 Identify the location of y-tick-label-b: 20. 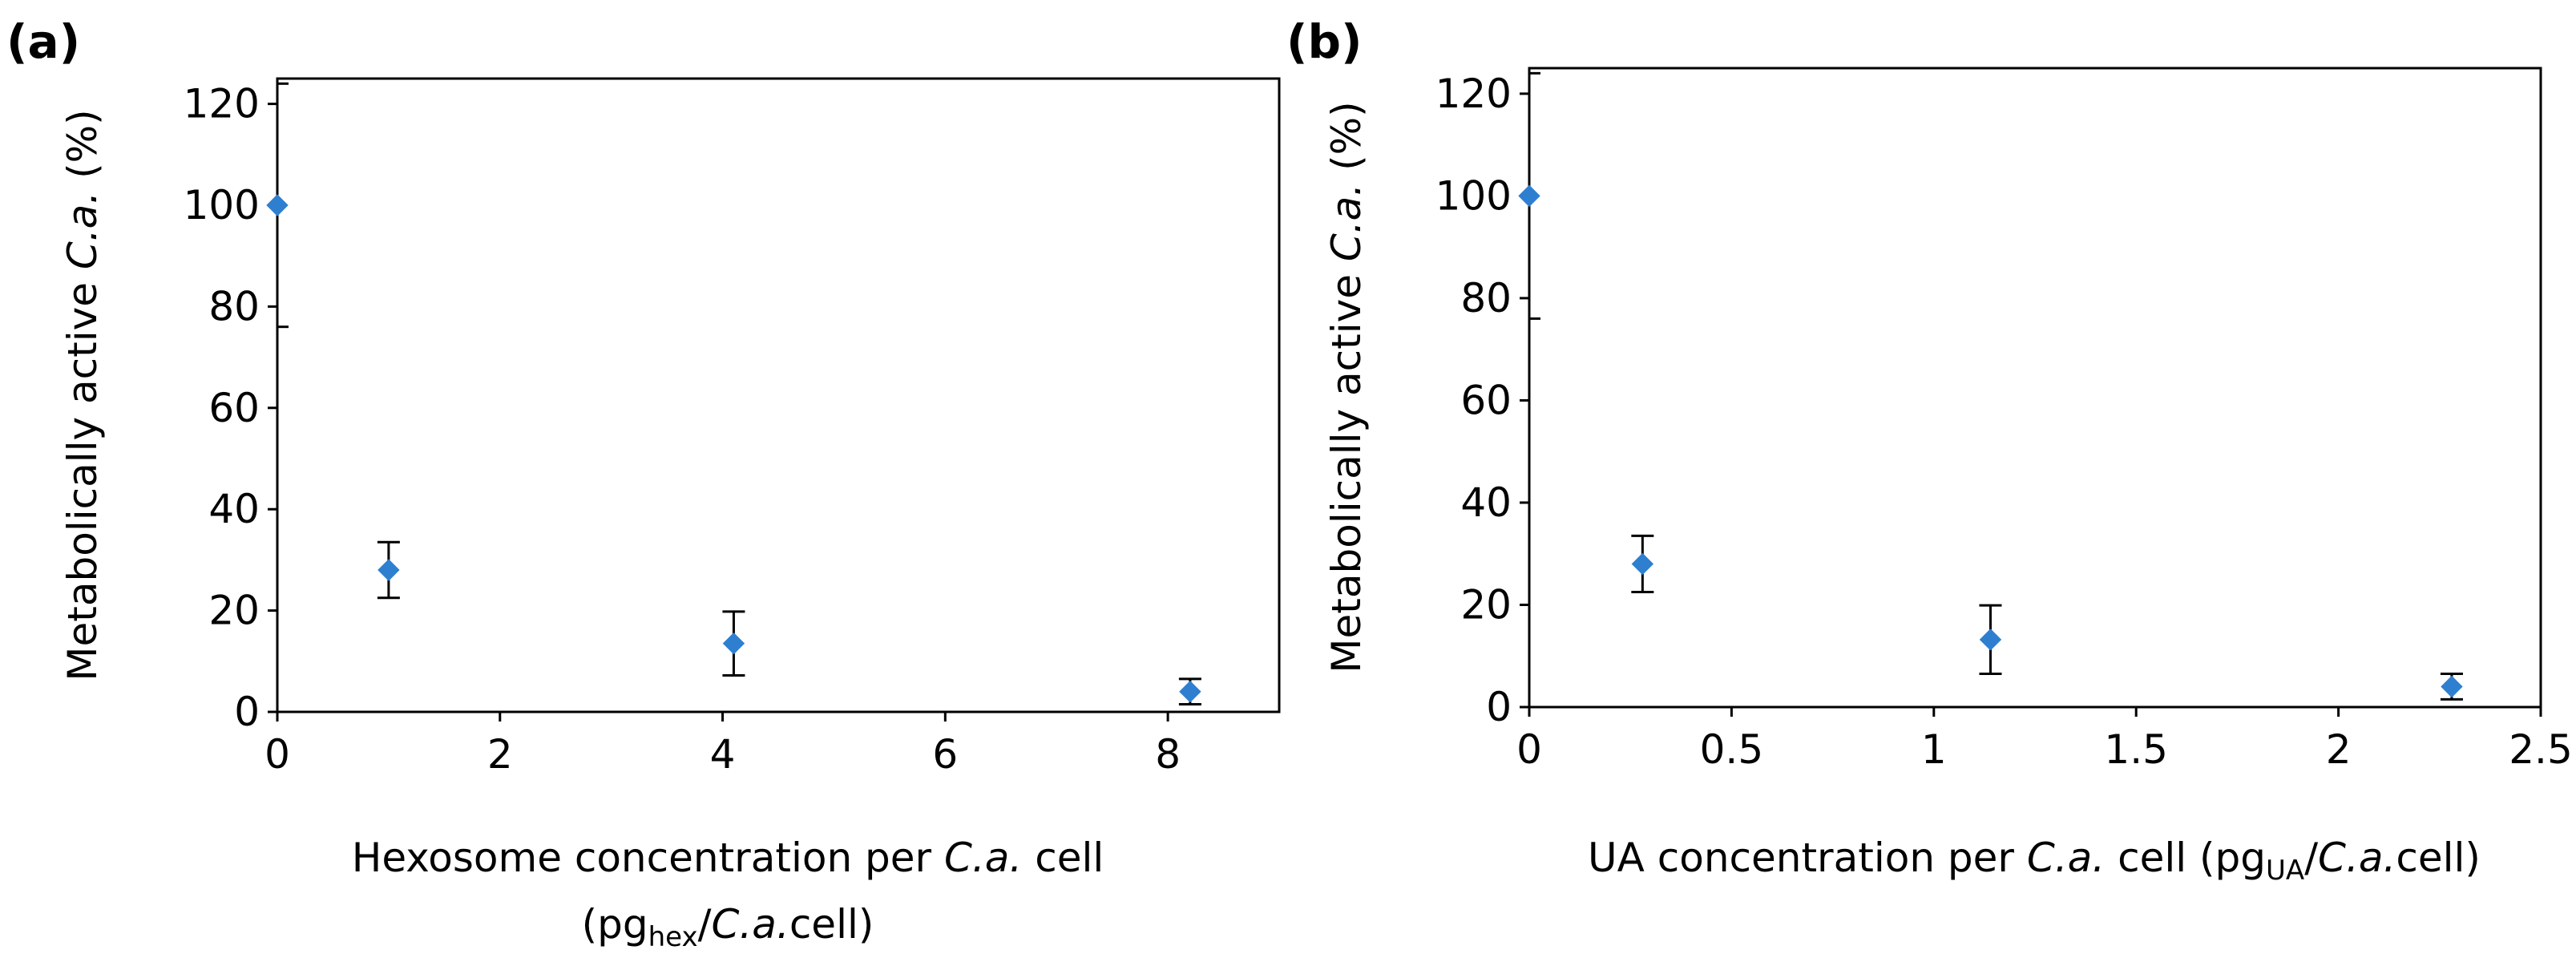
(1486, 604).